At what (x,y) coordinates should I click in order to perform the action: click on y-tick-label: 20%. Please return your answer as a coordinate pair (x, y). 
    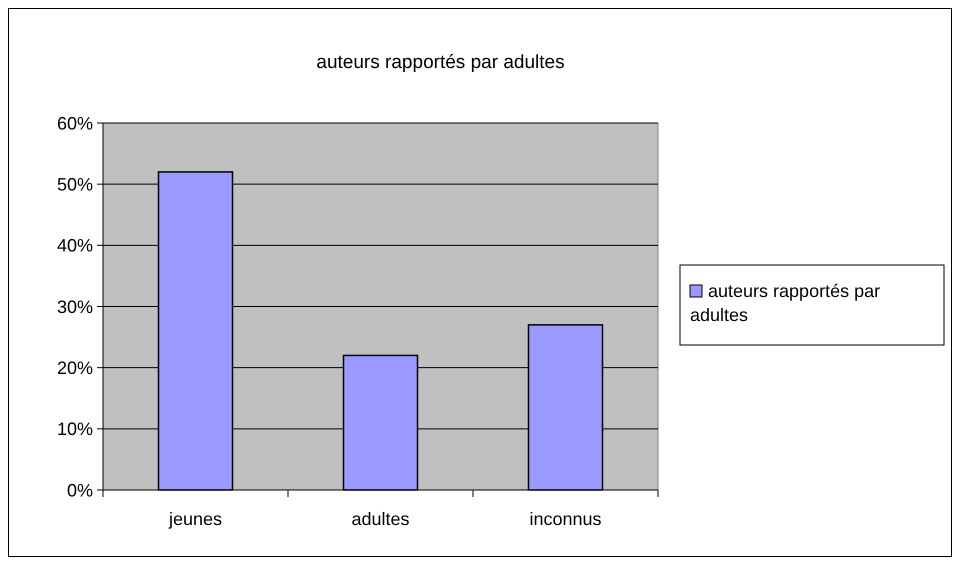
    Looking at the image, I should click on (74, 368).